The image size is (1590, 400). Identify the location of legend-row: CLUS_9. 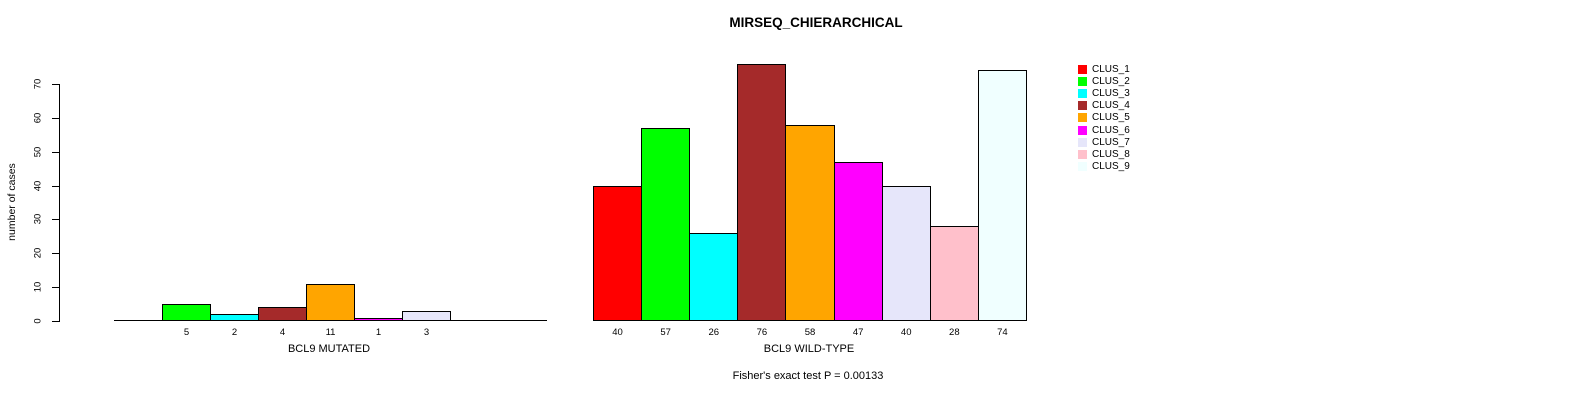
(1104, 167).